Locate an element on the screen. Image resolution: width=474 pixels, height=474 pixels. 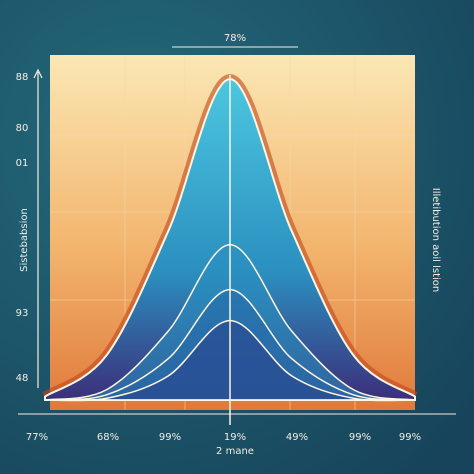
y-tick-label: 48 is located at coordinates (22, 378).